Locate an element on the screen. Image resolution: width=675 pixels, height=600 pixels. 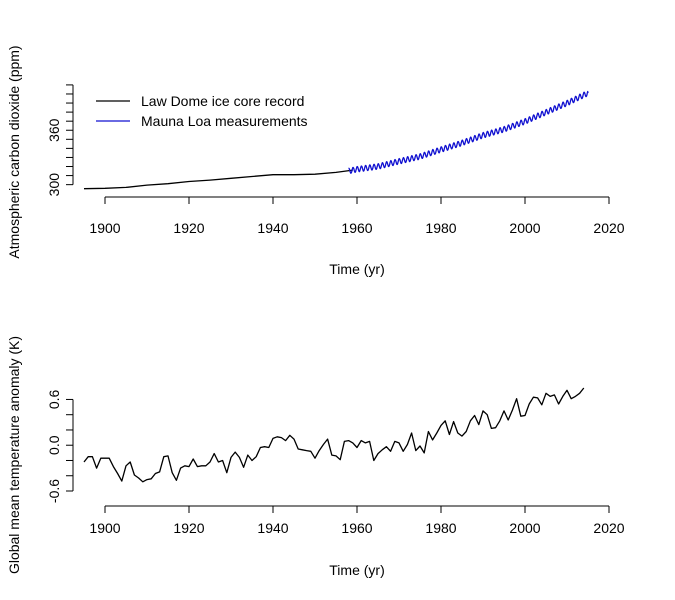
temp-x-axis-title: Time (yr) is located at coordinates (356, 570).